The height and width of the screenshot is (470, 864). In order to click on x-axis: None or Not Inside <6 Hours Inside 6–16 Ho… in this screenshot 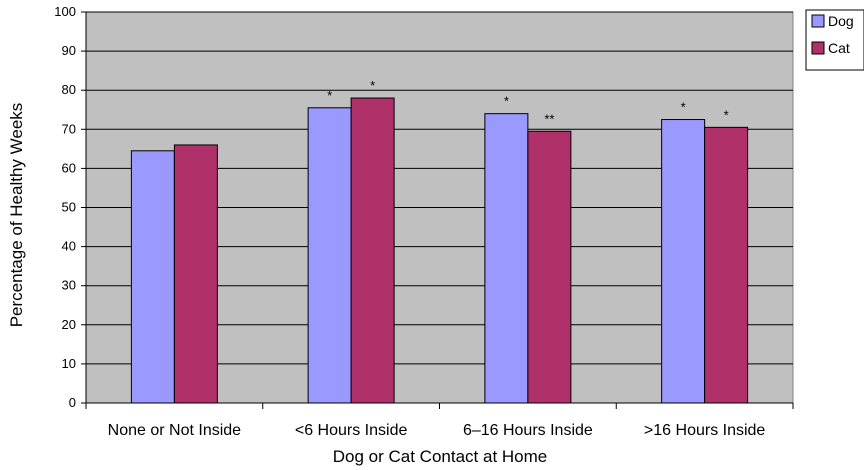, I will do `click(439, 420)`.